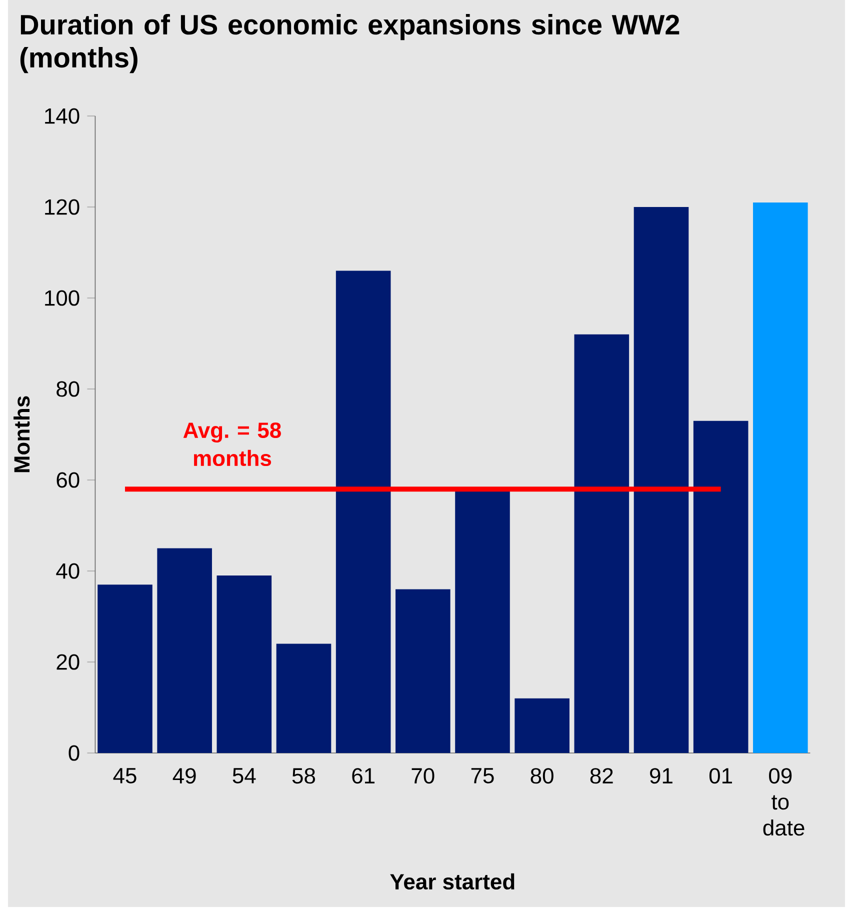 The width and height of the screenshot is (850, 911). Describe the element at coordinates (124, 776) in the screenshot. I see `x-tick-label: 45` at that location.